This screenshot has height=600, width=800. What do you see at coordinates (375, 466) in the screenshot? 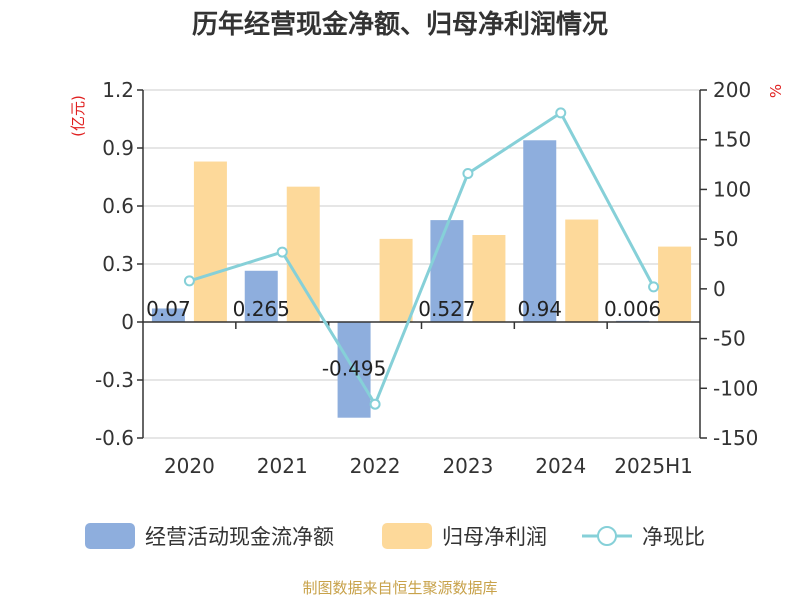
I see `x-tick-label: 2022` at bounding box center [375, 466].